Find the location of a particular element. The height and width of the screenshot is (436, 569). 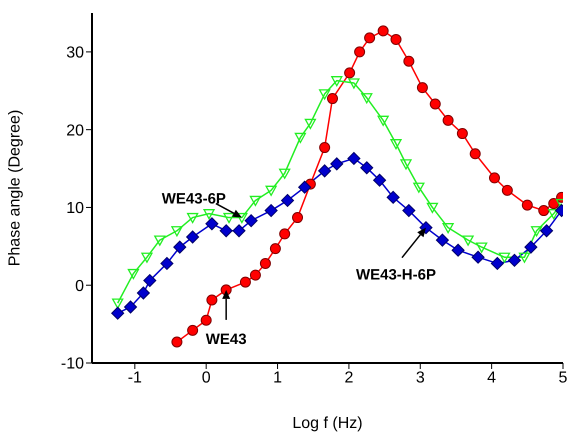

x-tick-label: -1 is located at coordinates (135, 377).